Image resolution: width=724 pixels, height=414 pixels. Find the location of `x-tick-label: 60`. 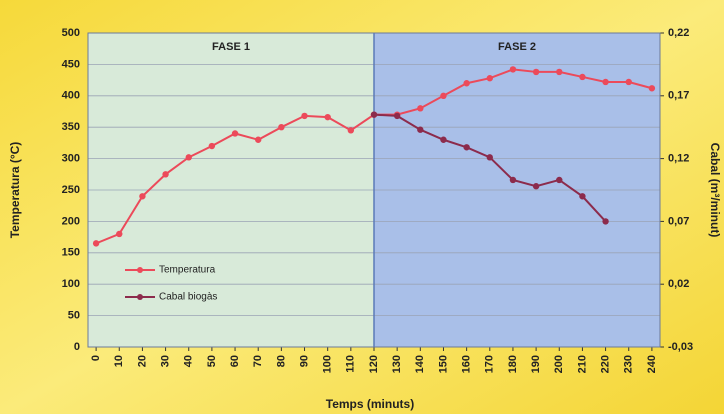

x-tick-label: 60 is located at coordinates (235, 361).